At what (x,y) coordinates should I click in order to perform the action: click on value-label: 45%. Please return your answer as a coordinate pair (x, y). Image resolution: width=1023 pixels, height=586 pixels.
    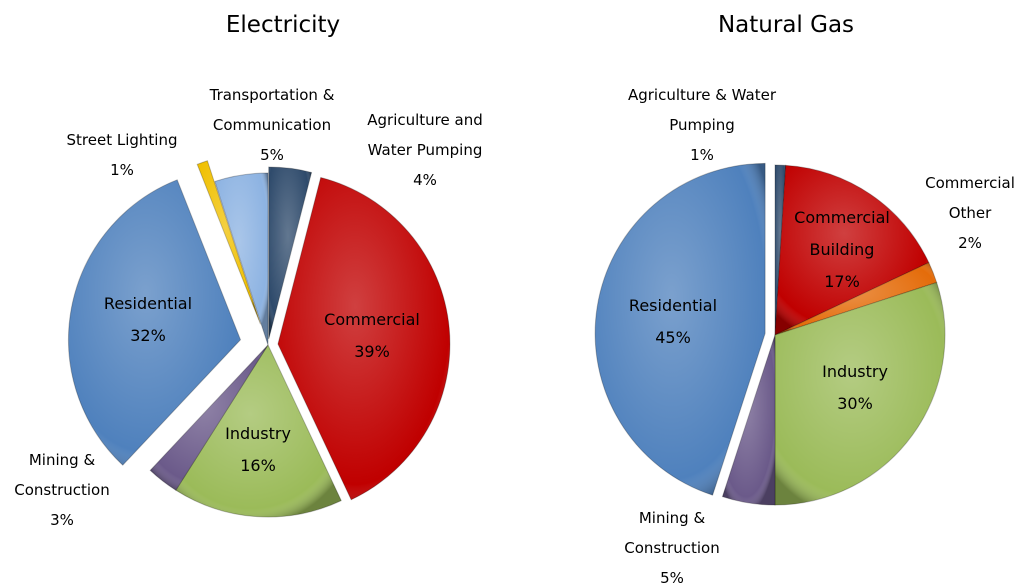
    Looking at the image, I should click on (673, 337).